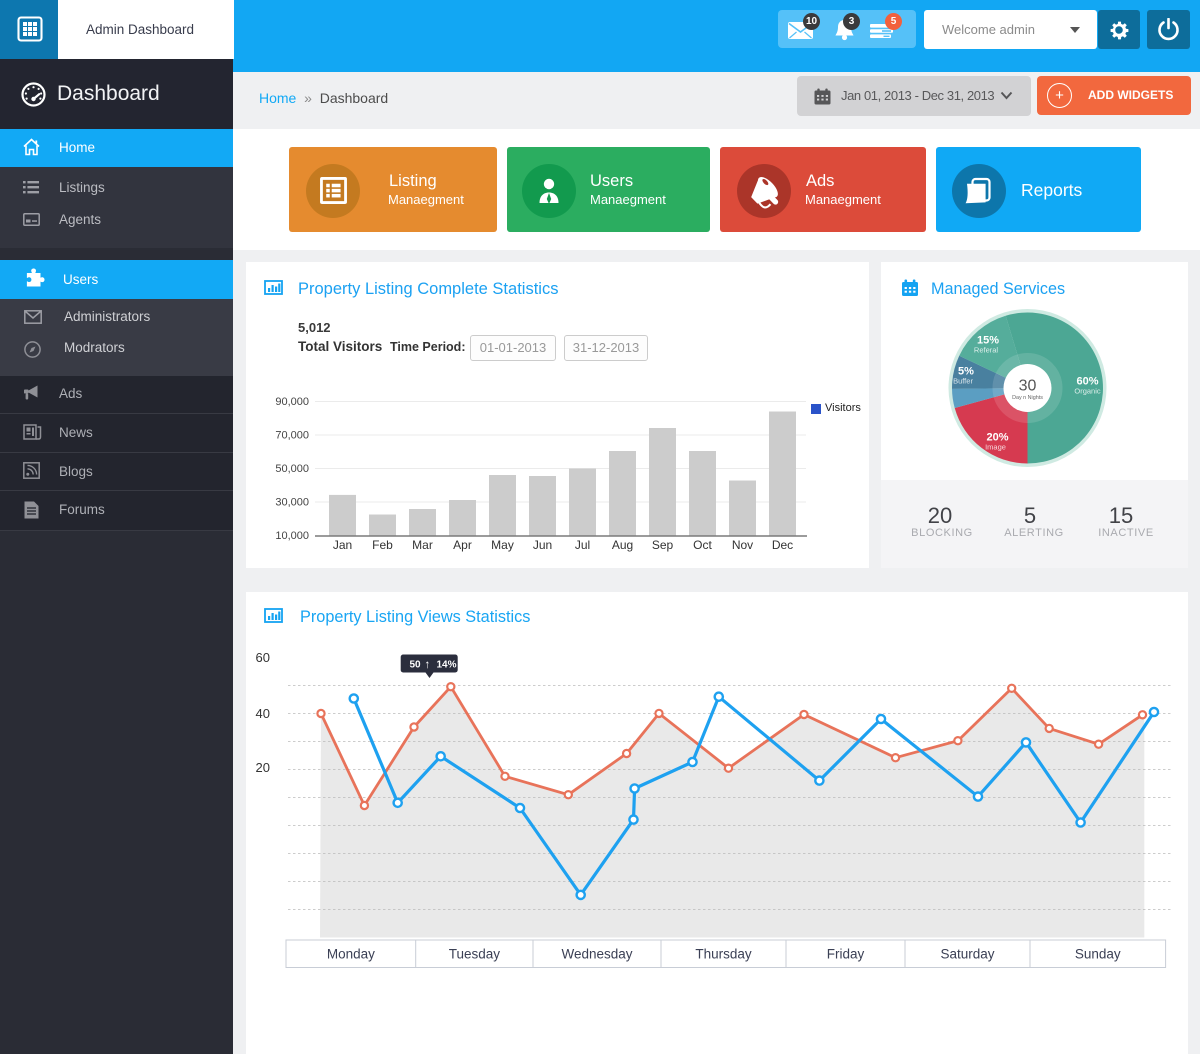 Image resolution: width=1200 pixels, height=1054 pixels. What do you see at coordinates (542, 545) in the screenshot?
I see `svg-text: Jun` at bounding box center [542, 545].